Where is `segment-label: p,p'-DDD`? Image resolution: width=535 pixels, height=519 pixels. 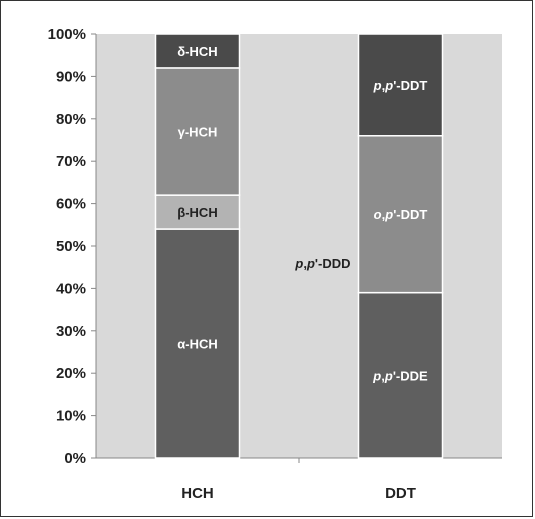
segment-label: p,p'-DDD is located at coordinates (322, 263).